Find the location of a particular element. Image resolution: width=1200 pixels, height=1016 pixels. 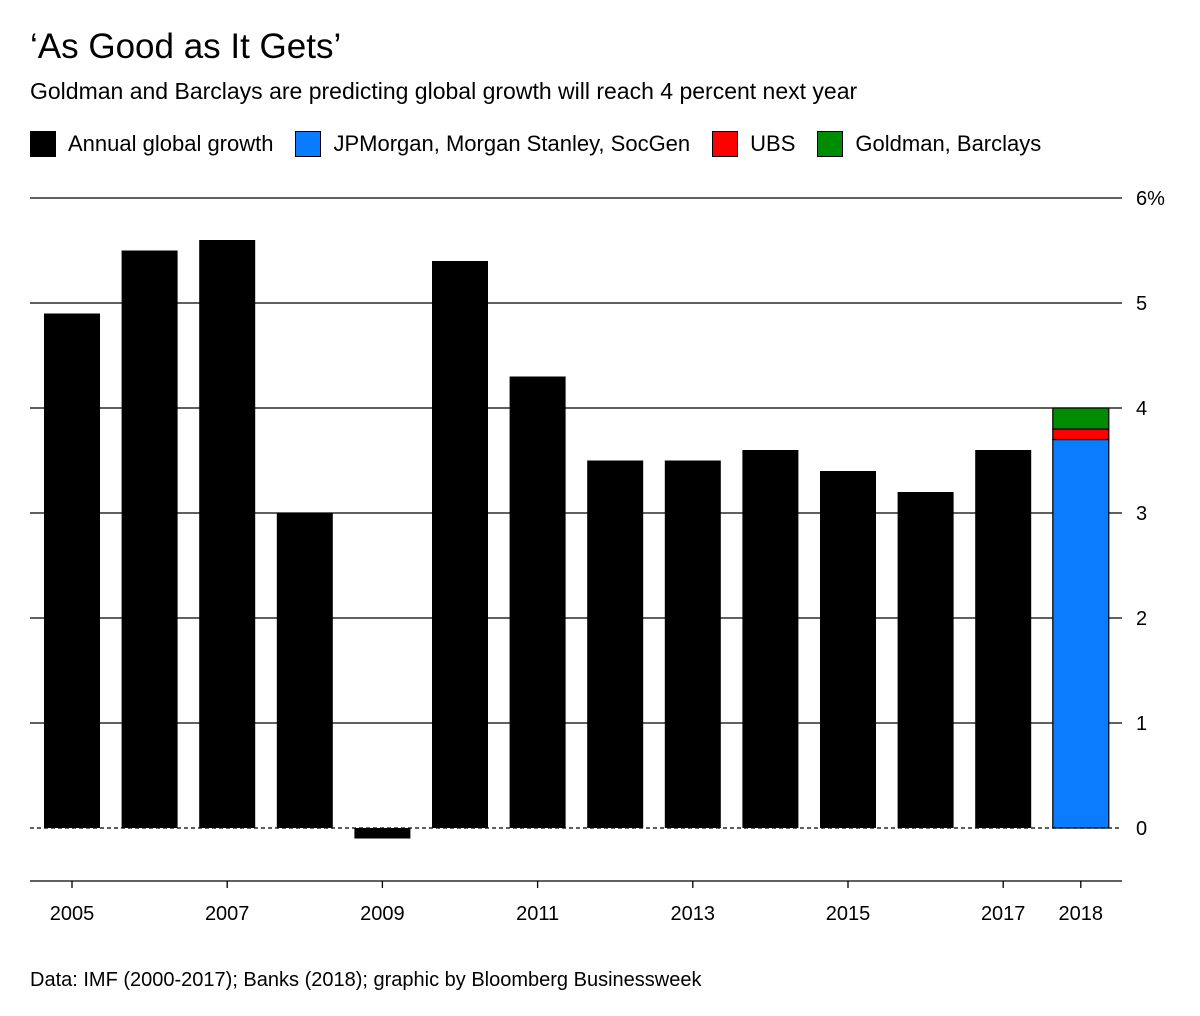

bar-2016 is located at coordinates (925, 660).